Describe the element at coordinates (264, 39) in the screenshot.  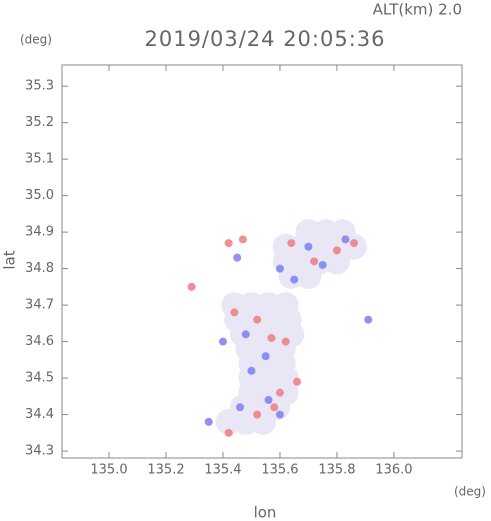
I see `chart-title: 2019/03/24 20:05:36` at that location.